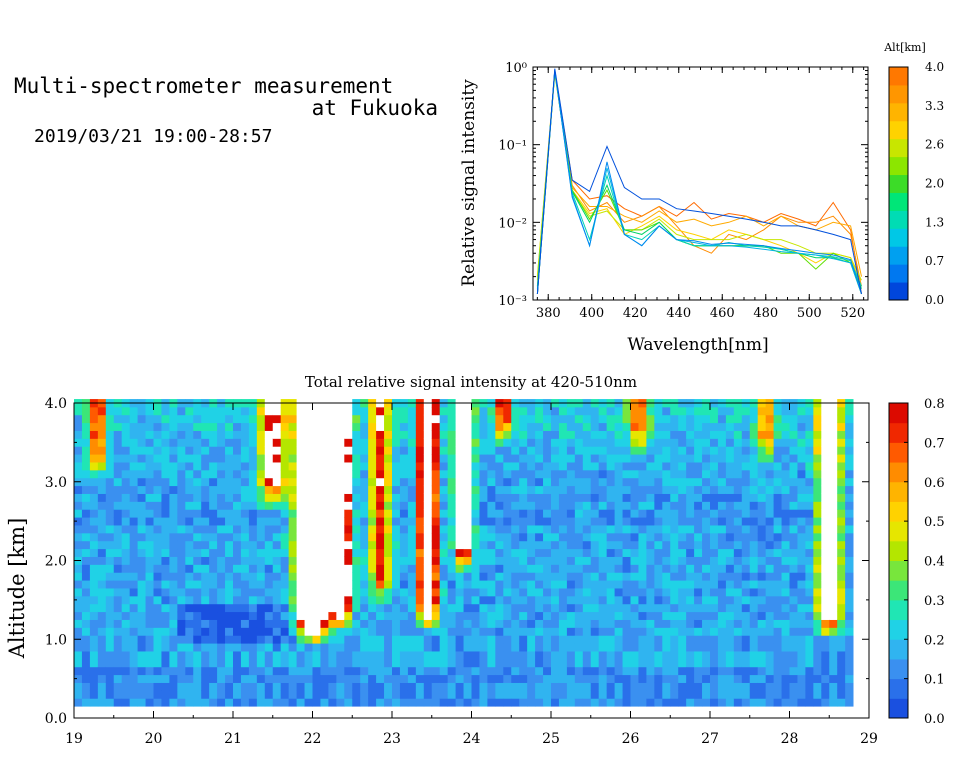 The image size is (960, 770). I want to click on spectrum-series-group, so click(699, 181).